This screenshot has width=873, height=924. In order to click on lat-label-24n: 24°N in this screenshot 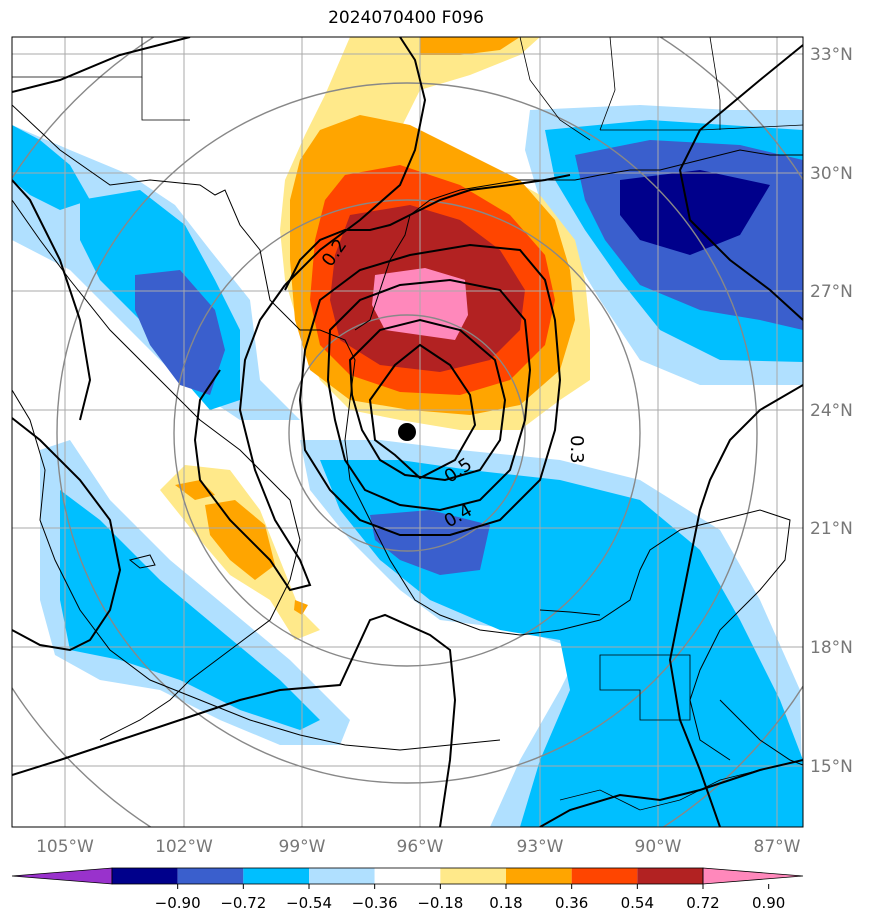, I will do `click(831, 411)`.